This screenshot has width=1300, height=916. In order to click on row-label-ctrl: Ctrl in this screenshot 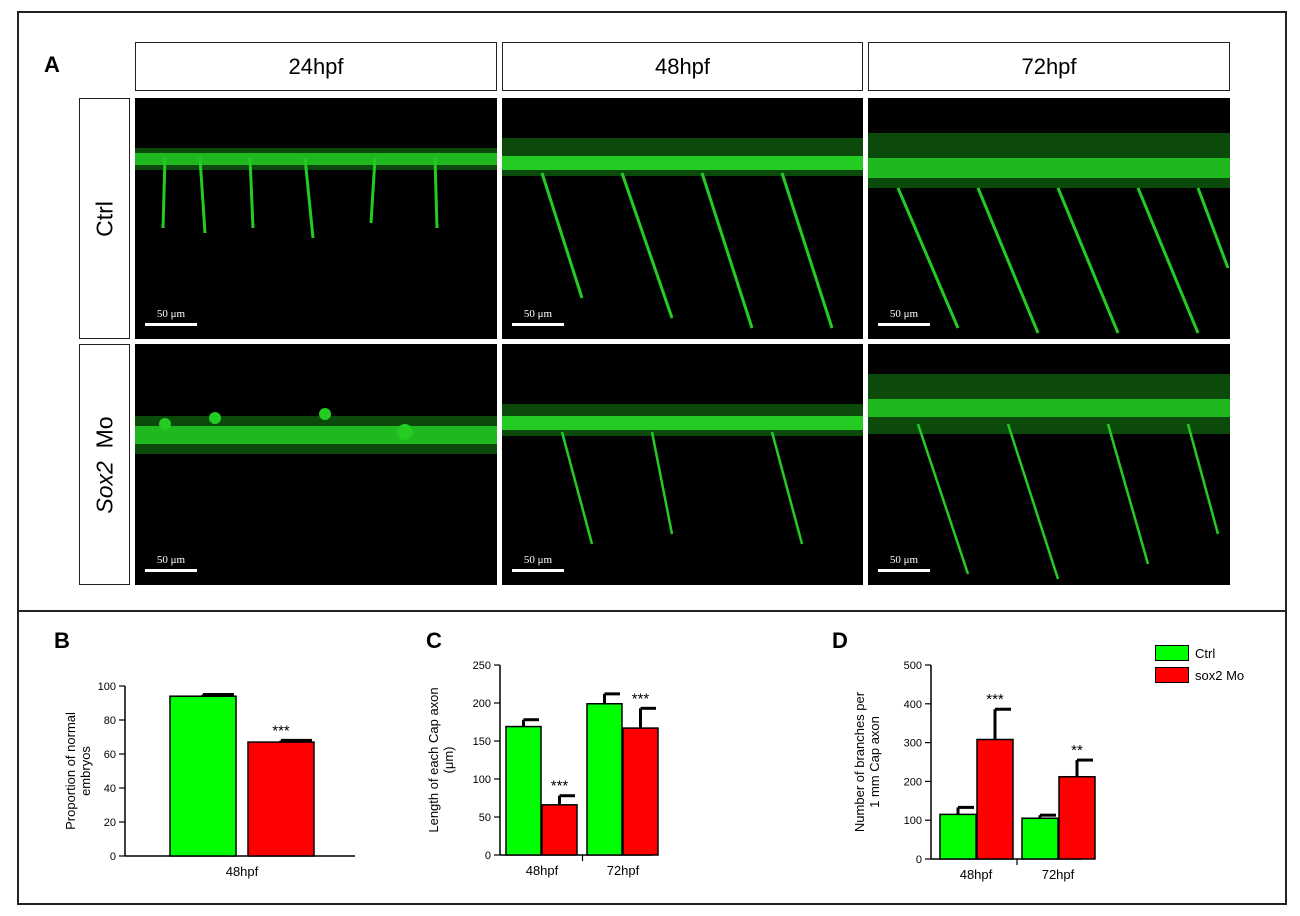, I will do `click(104, 218)`.